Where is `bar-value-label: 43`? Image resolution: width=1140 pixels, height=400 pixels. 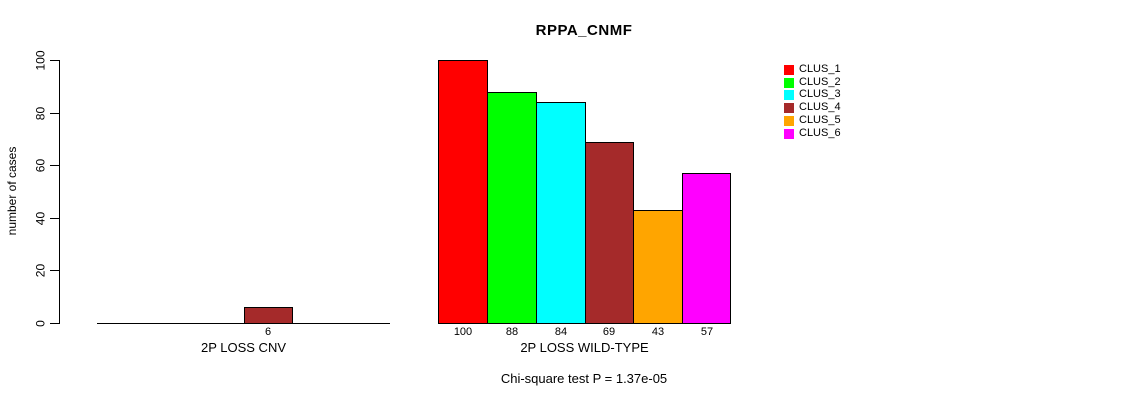 bar-value-label: 43 is located at coordinates (658, 332).